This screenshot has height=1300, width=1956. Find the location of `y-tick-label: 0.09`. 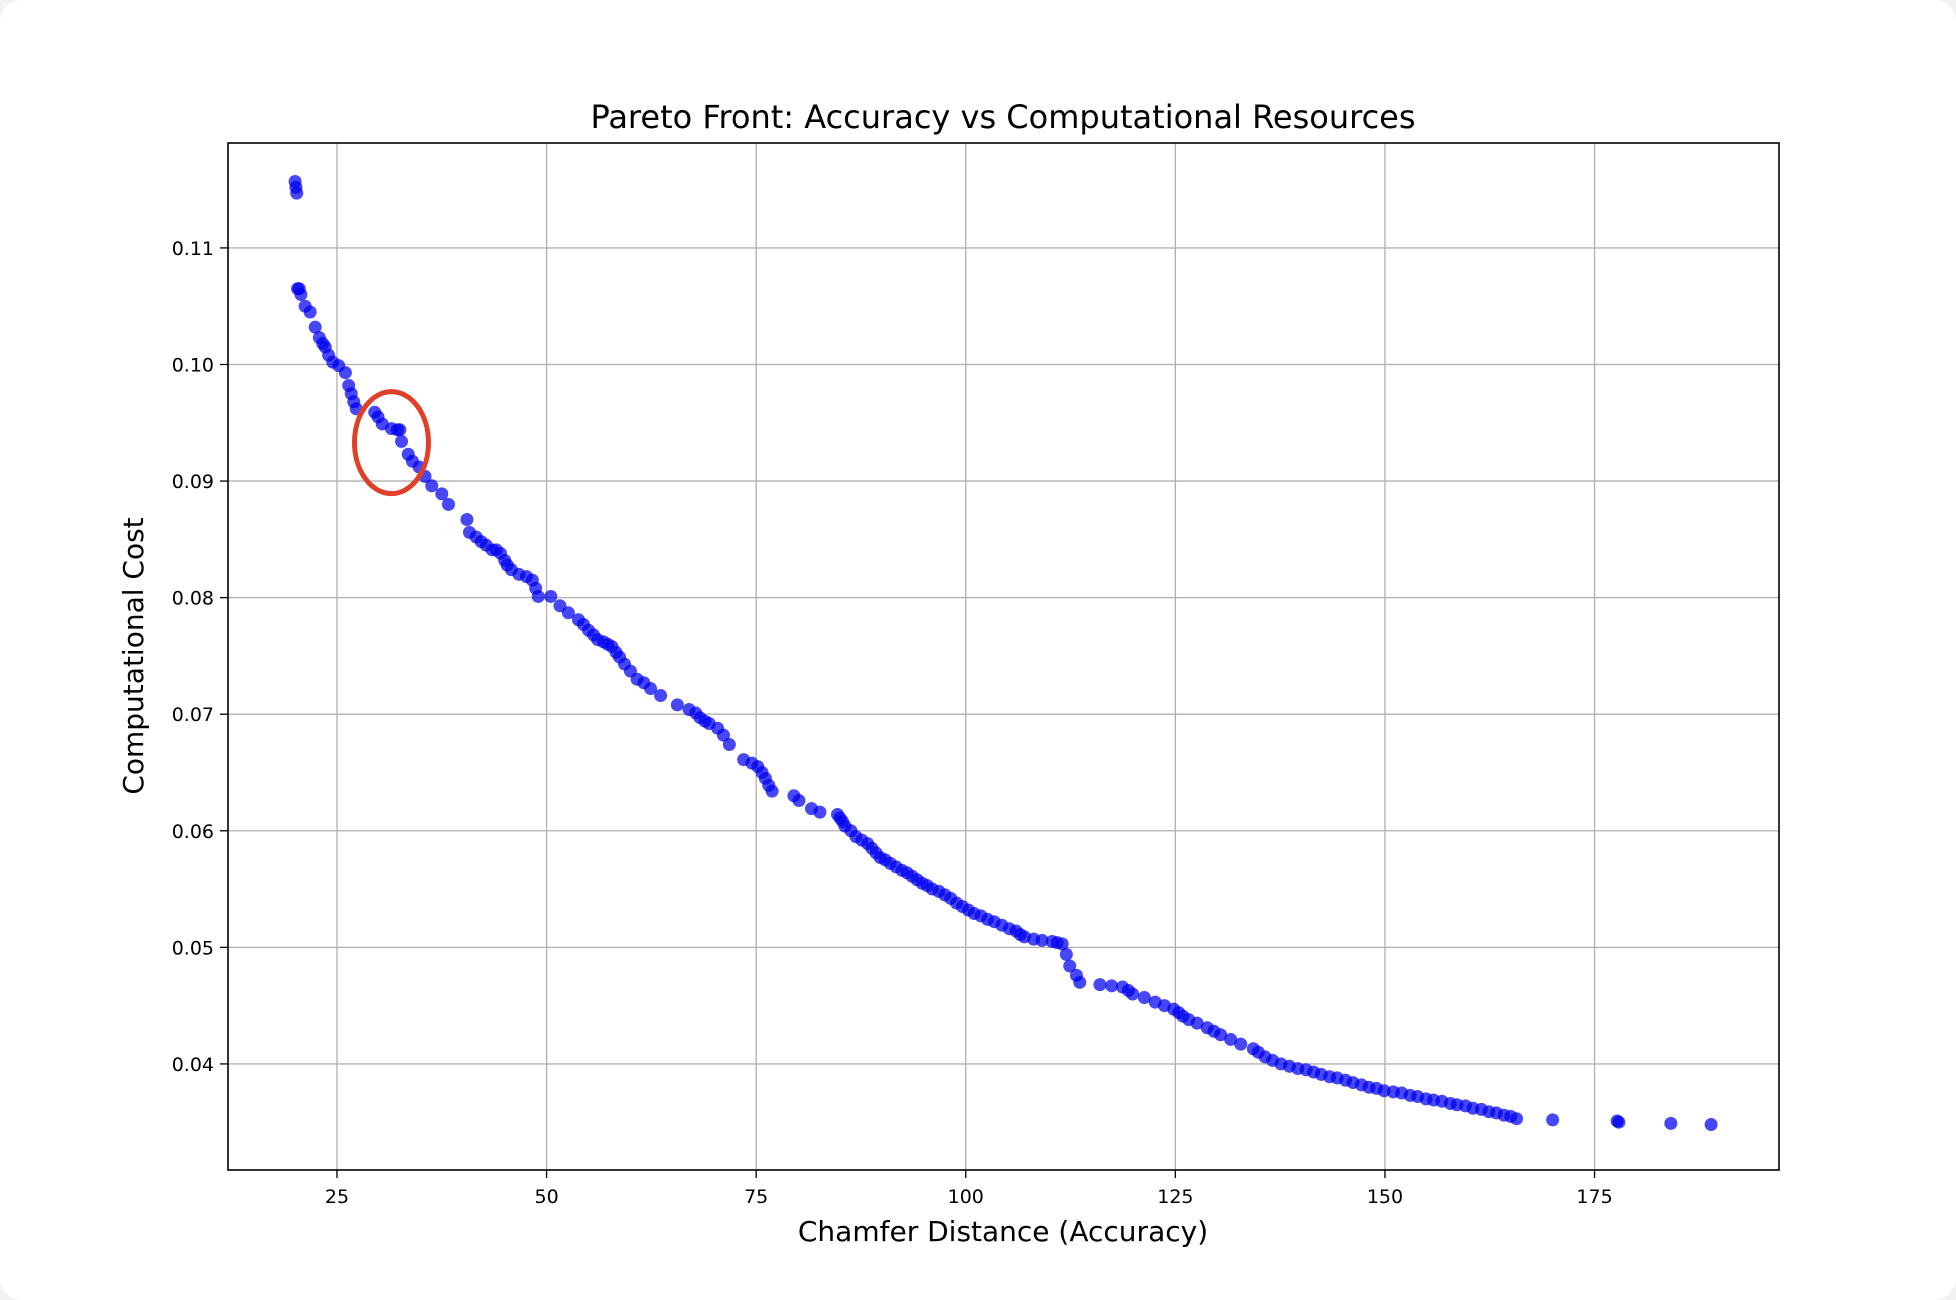

y-tick-label: 0.09 is located at coordinates (193, 482).